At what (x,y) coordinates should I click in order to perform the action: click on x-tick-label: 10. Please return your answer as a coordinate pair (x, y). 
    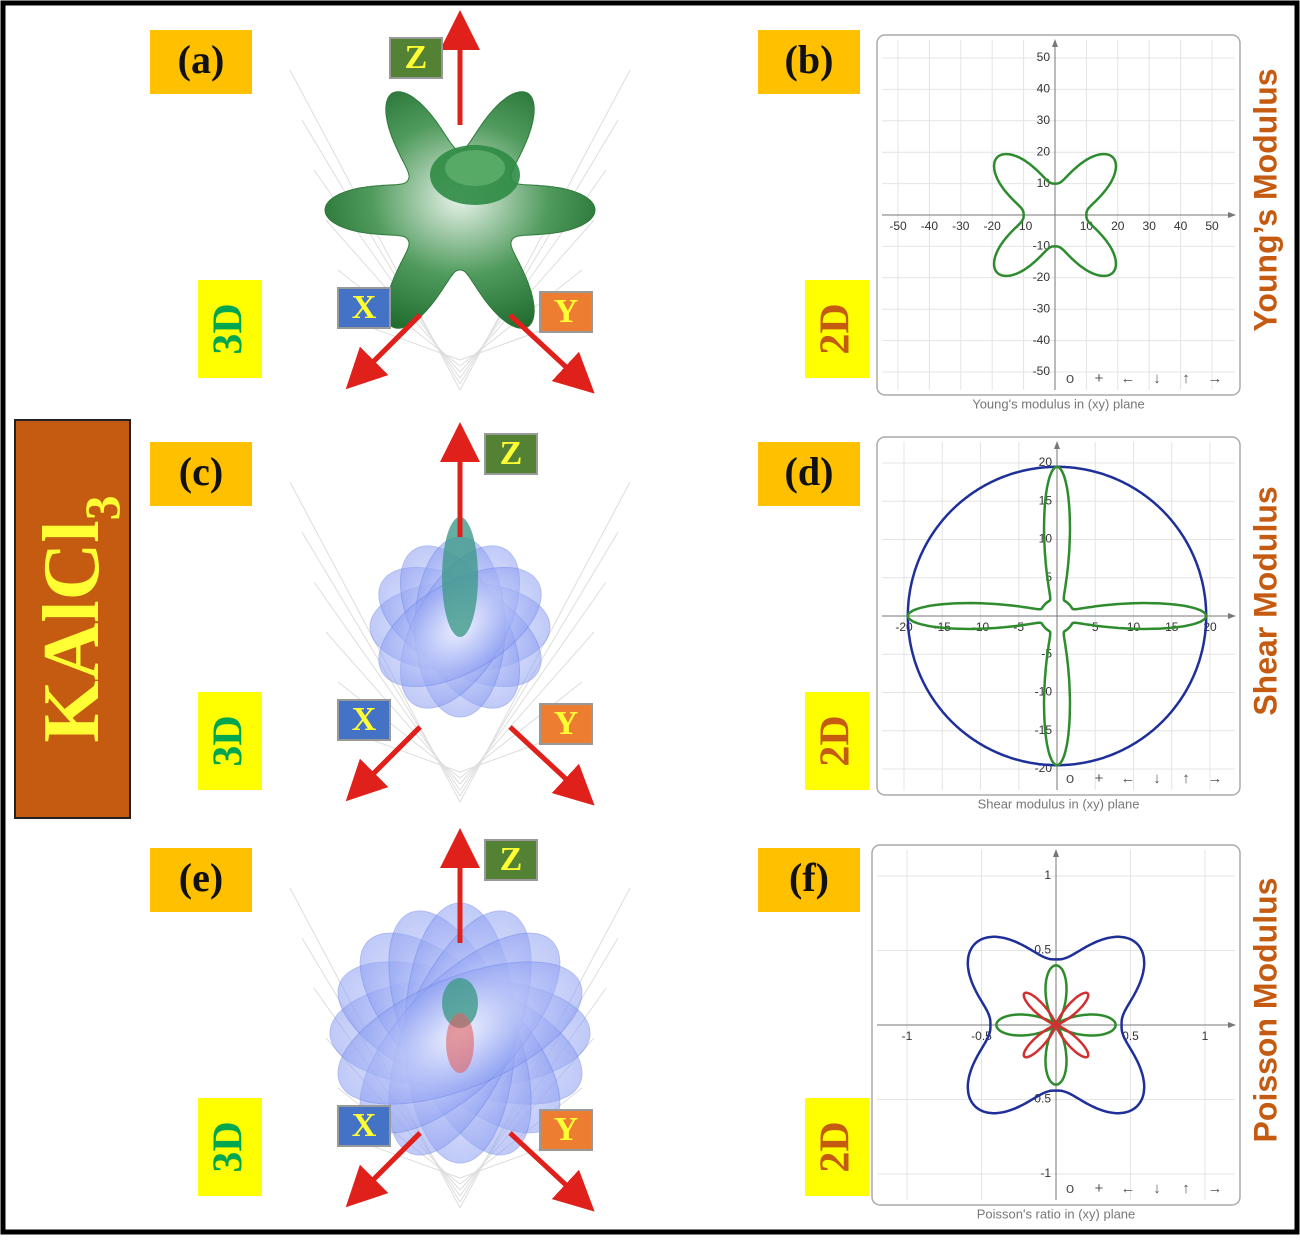
    Looking at the image, I should click on (1134, 627).